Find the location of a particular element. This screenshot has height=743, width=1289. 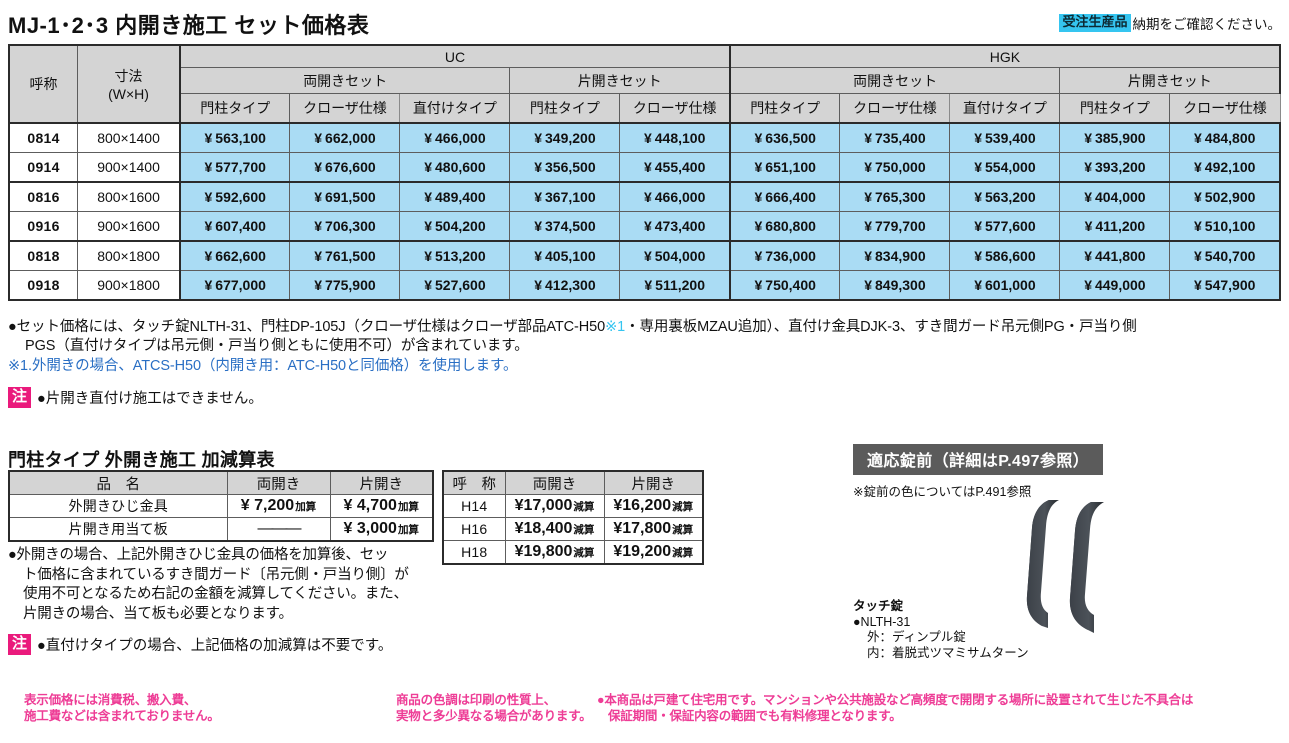

col-header-size-line2: (W×H) is located at coordinates (128, 94).